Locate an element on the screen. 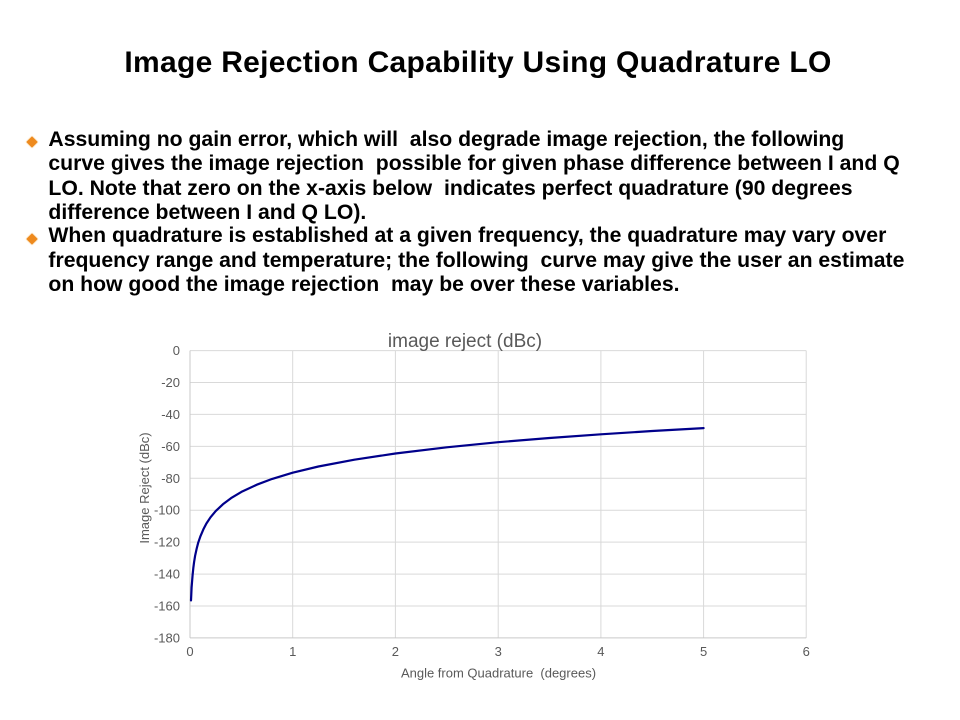 This screenshot has height=720, width=960. svg-text: -160 is located at coordinates (167, 606).